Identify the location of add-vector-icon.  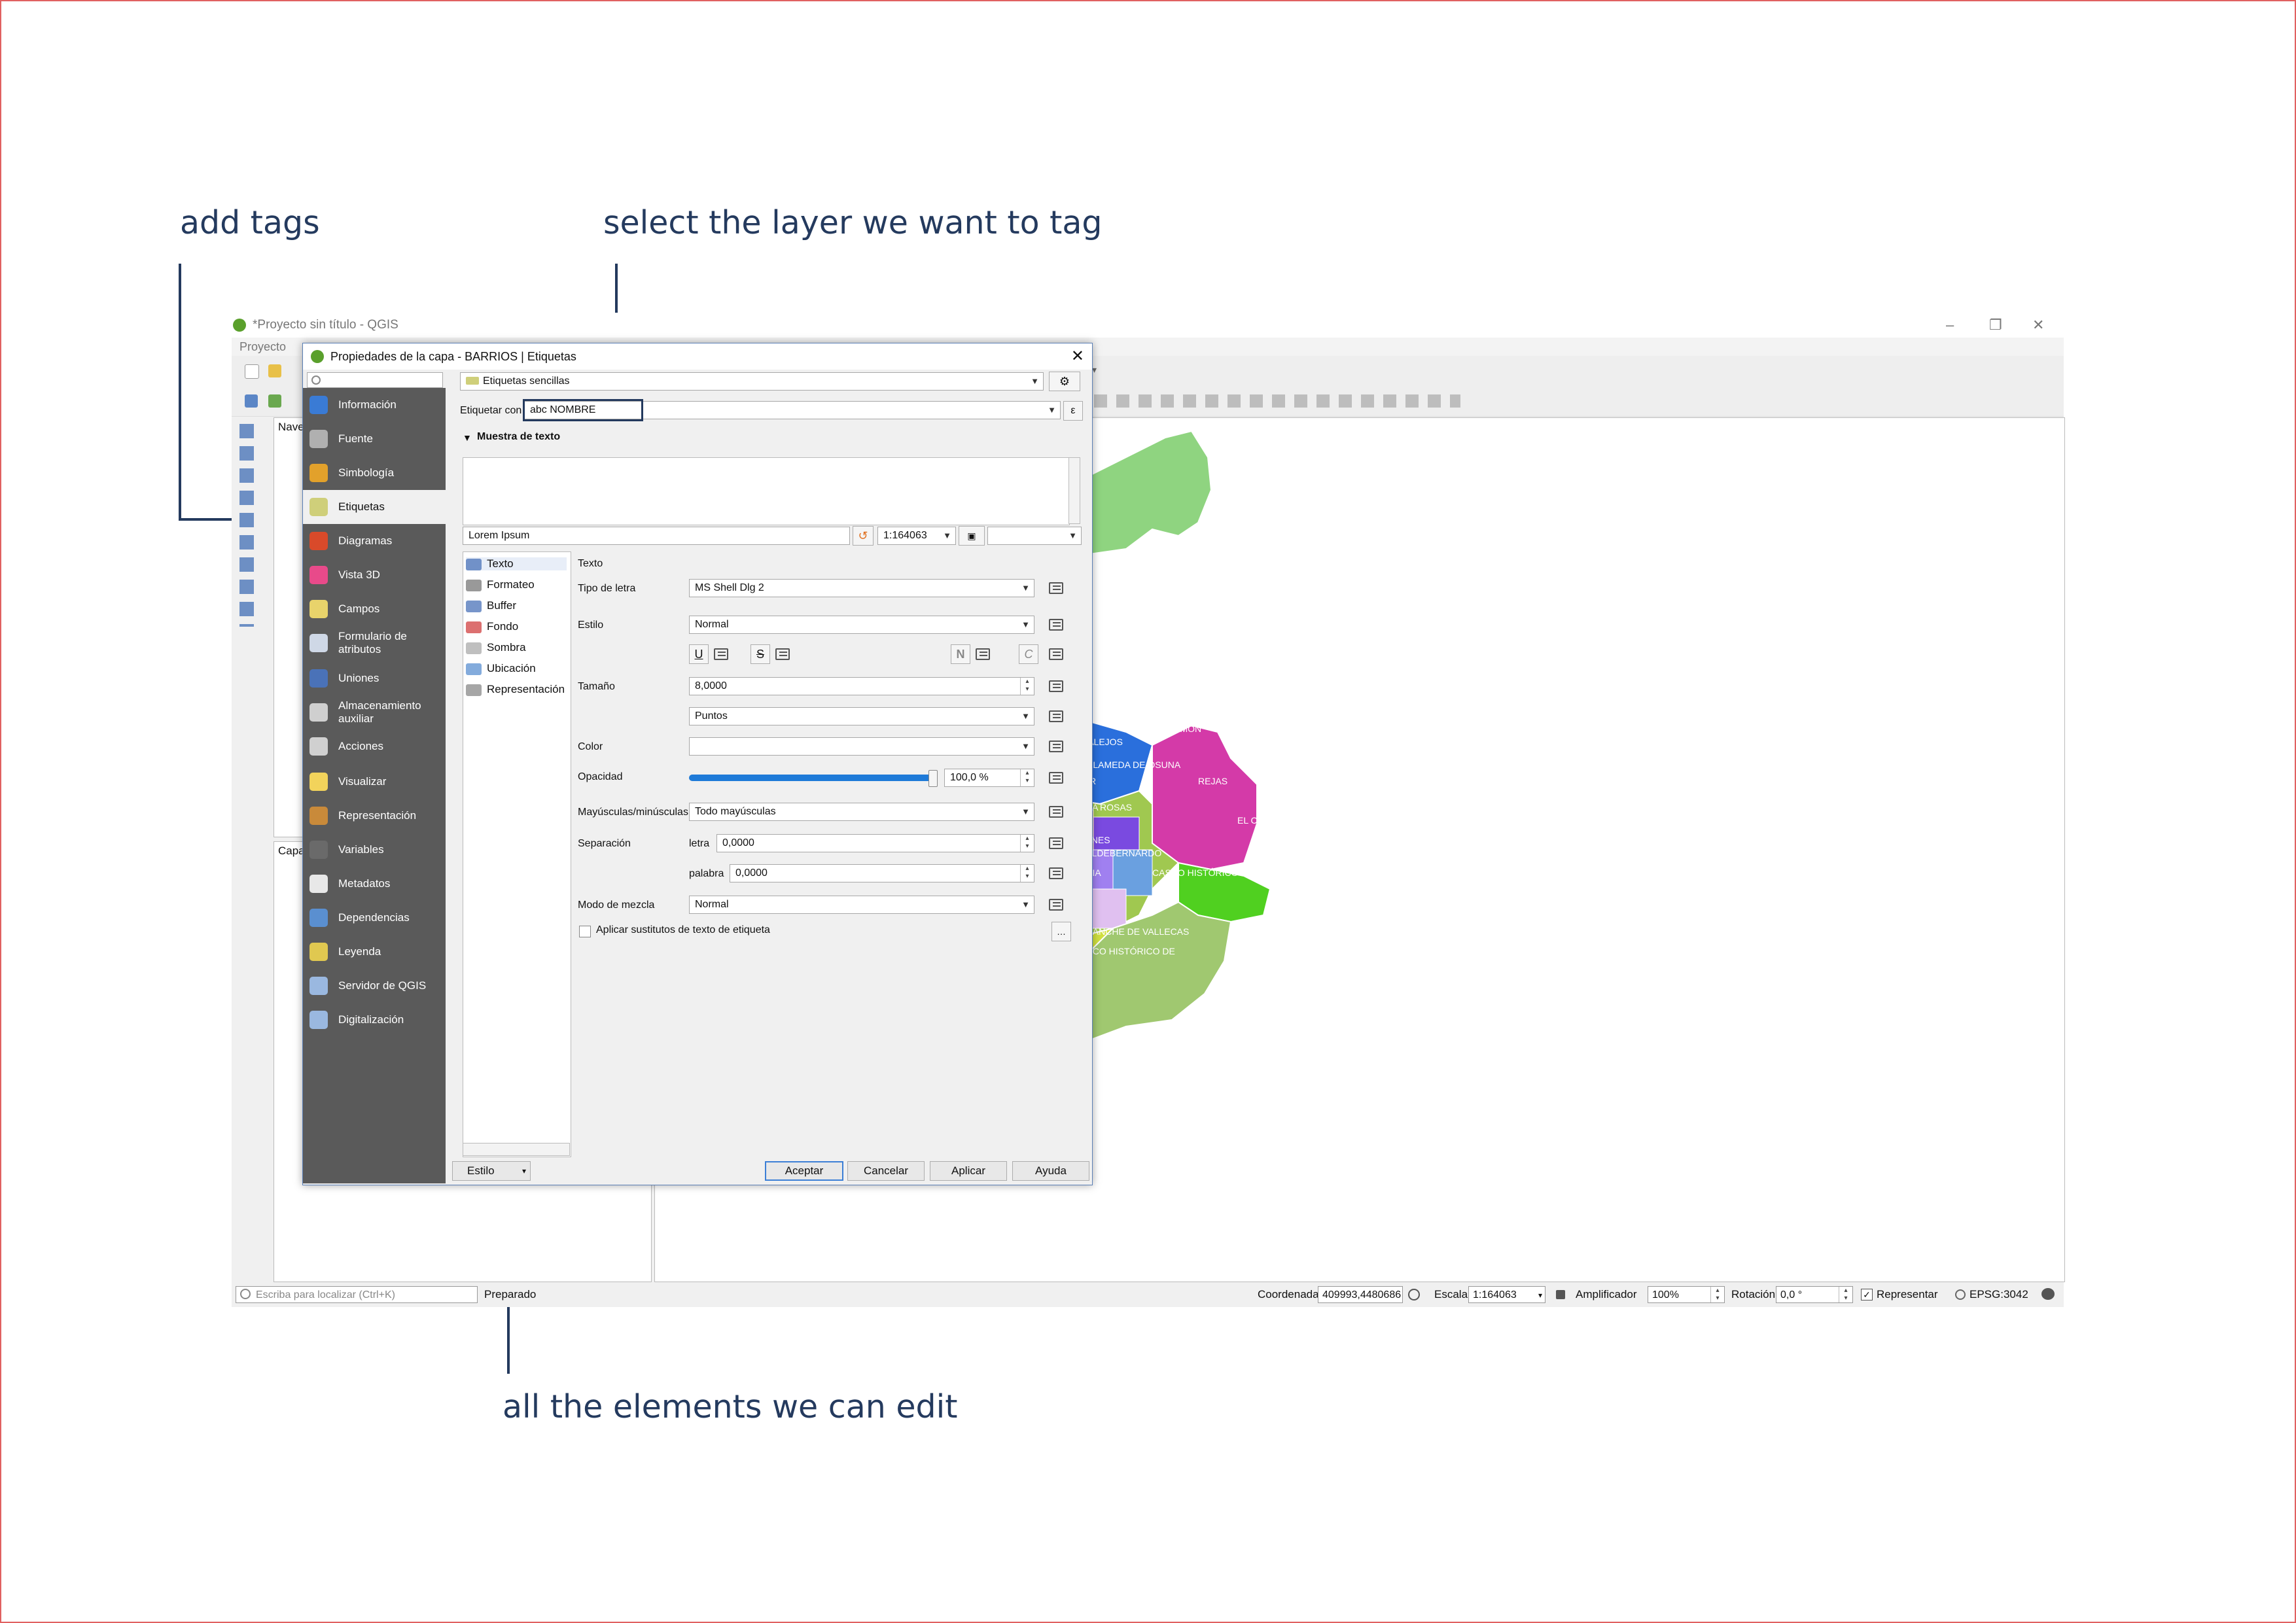
(274, 401).